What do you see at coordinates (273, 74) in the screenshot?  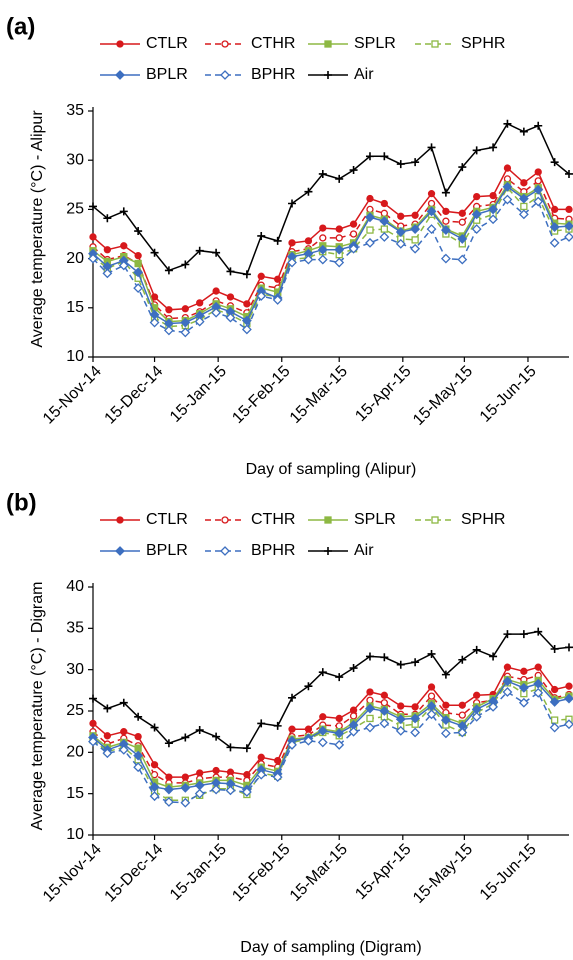 I see `legend-label: BPHR` at bounding box center [273, 74].